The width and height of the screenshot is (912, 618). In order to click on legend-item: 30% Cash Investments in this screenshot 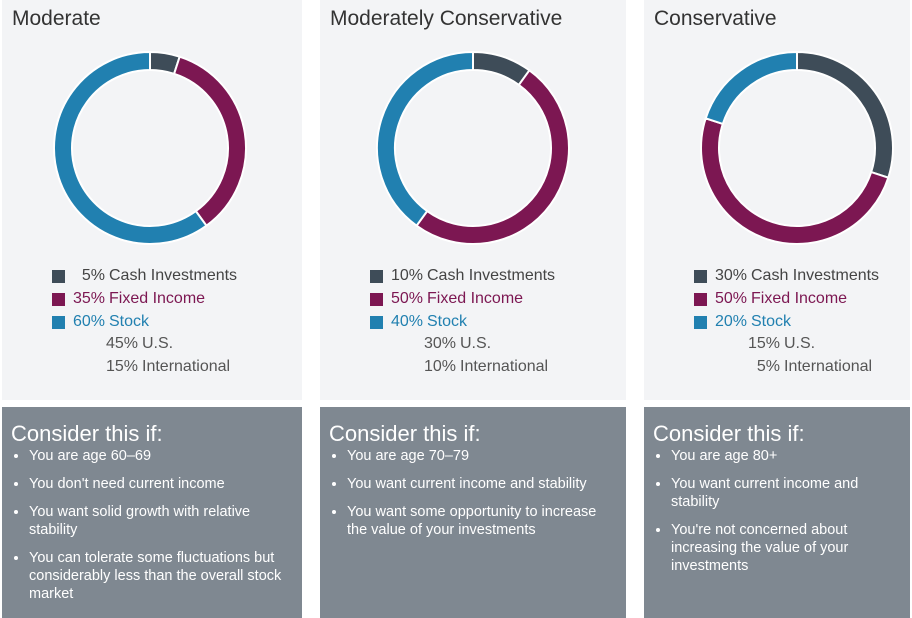, I will do `click(786, 276)`.